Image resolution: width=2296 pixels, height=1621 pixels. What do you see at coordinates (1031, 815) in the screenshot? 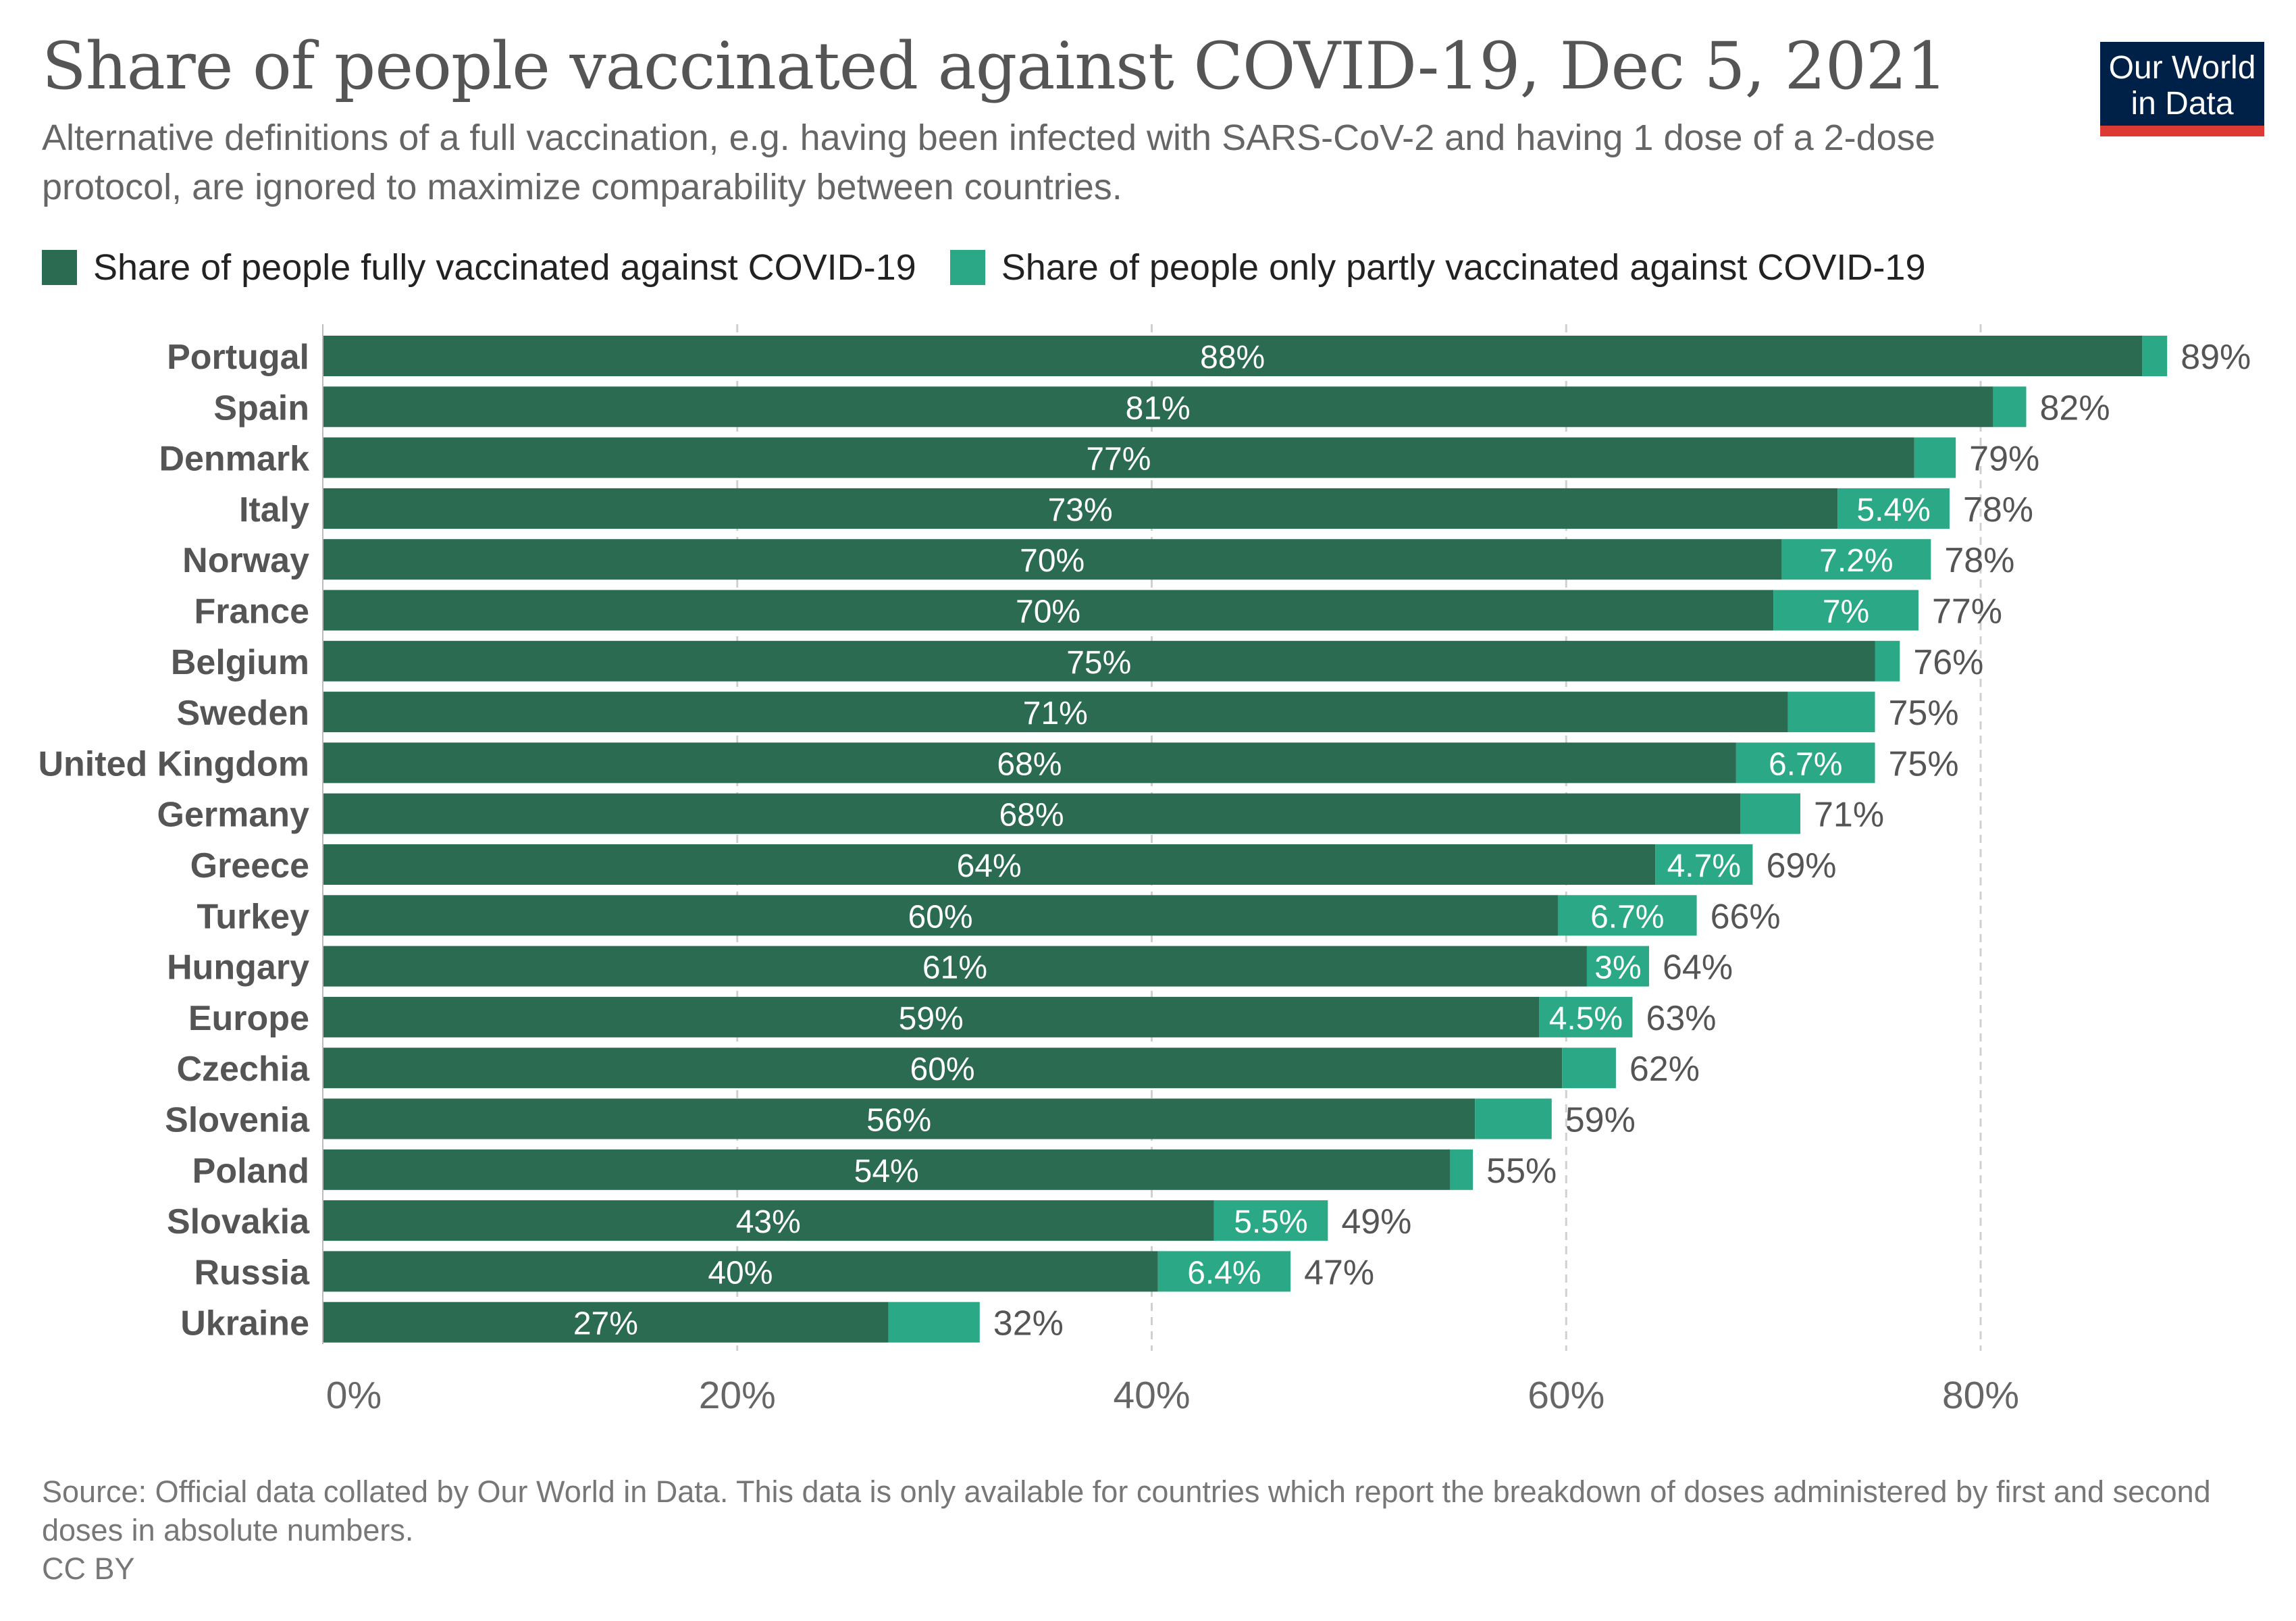
I see `data-label-full: 68%` at bounding box center [1031, 815].